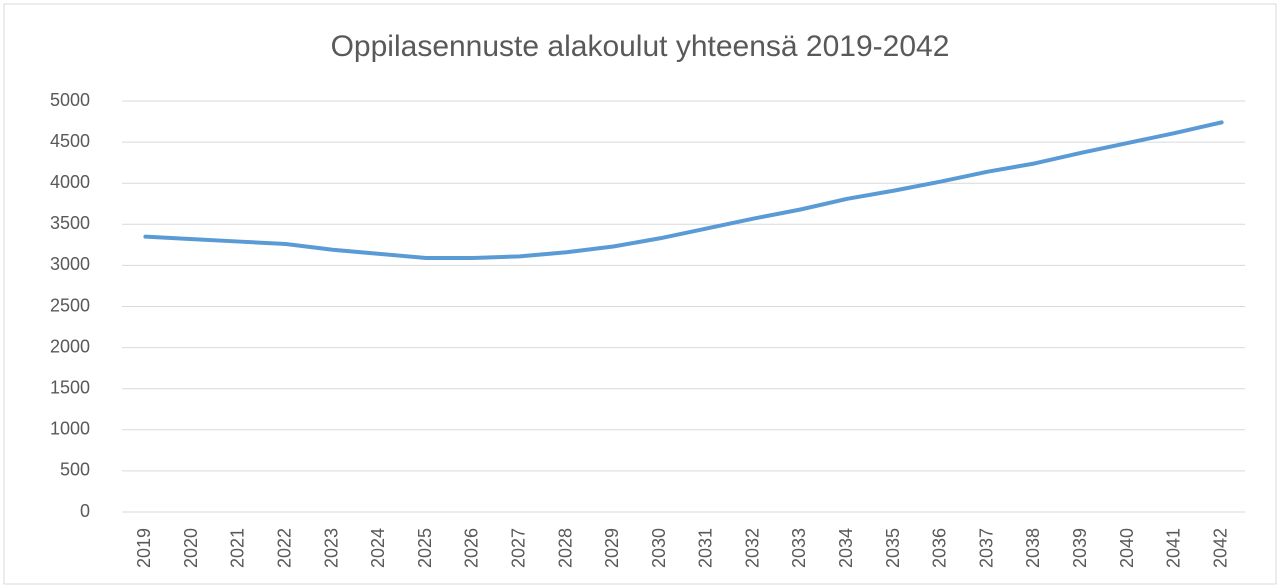 The height and width of the screenshot is (588, 1281). Describe the element at coordinates (846, 548) in the screenshot. I see `x-tick-label: 2034` at that location.